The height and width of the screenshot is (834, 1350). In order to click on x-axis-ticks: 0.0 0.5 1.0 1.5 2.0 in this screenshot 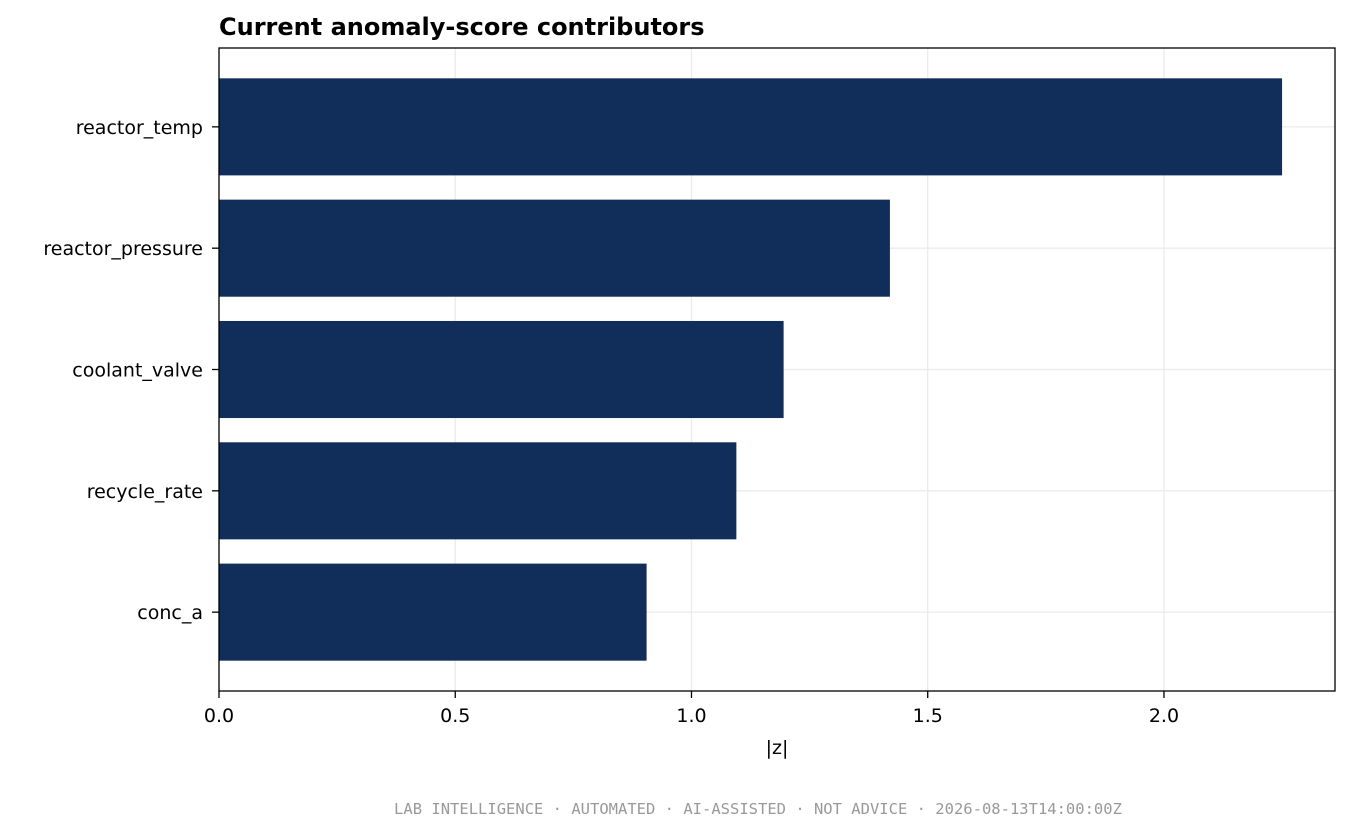, I will do `click(691, 709)`.